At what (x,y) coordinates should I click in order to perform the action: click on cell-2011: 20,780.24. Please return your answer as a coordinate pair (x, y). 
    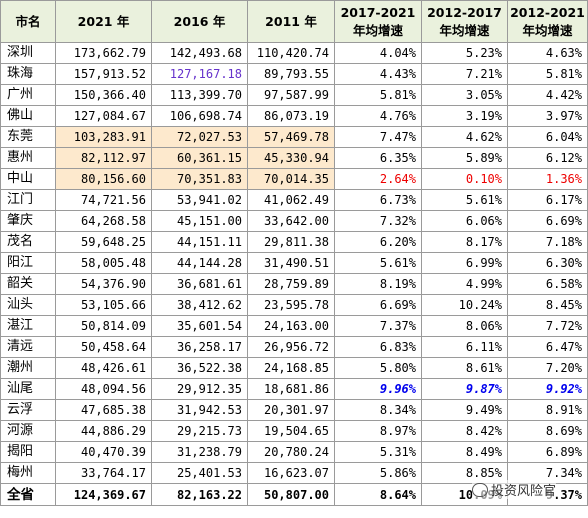
    Looking at the image, I should click on (291, 452).